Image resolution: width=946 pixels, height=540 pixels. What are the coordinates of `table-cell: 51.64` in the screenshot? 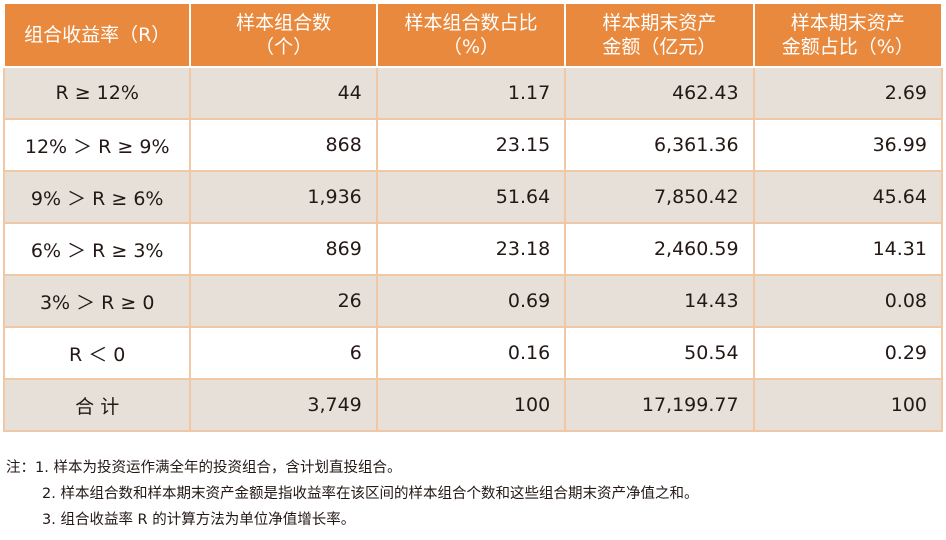 It's located at (471, 197).